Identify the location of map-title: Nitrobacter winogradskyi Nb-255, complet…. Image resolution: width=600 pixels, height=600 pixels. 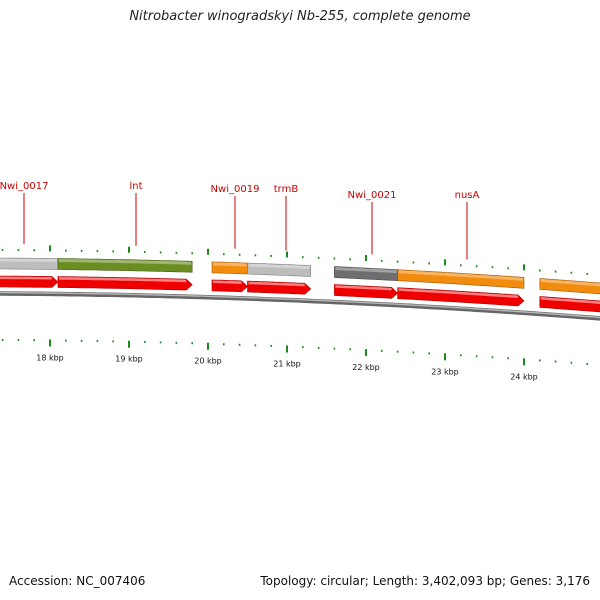
(300, 16).